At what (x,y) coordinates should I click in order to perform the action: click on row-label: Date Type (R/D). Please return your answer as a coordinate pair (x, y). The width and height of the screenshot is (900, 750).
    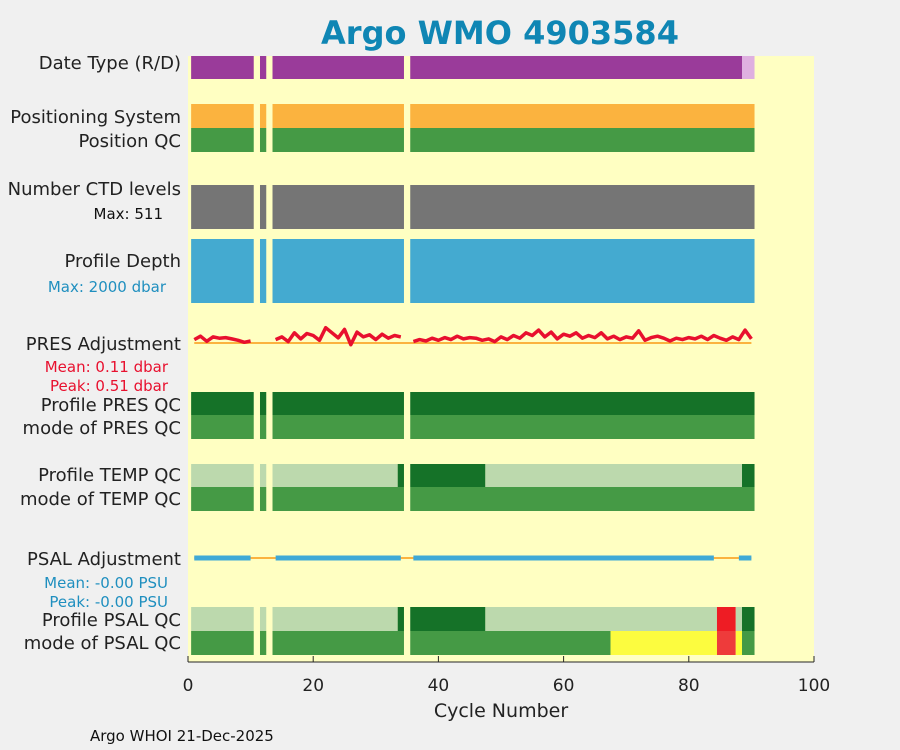
    Looking at the image, I should click on (110, 63).